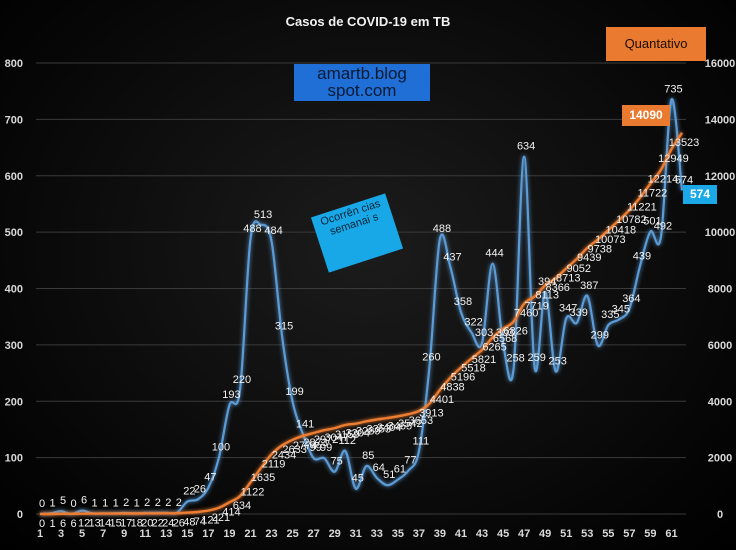 The width and height of the screenshot is (736, 550). Describe the element at coordinates (14, 346) in the screenshot. I see `left-tick-label: 300` at that location.